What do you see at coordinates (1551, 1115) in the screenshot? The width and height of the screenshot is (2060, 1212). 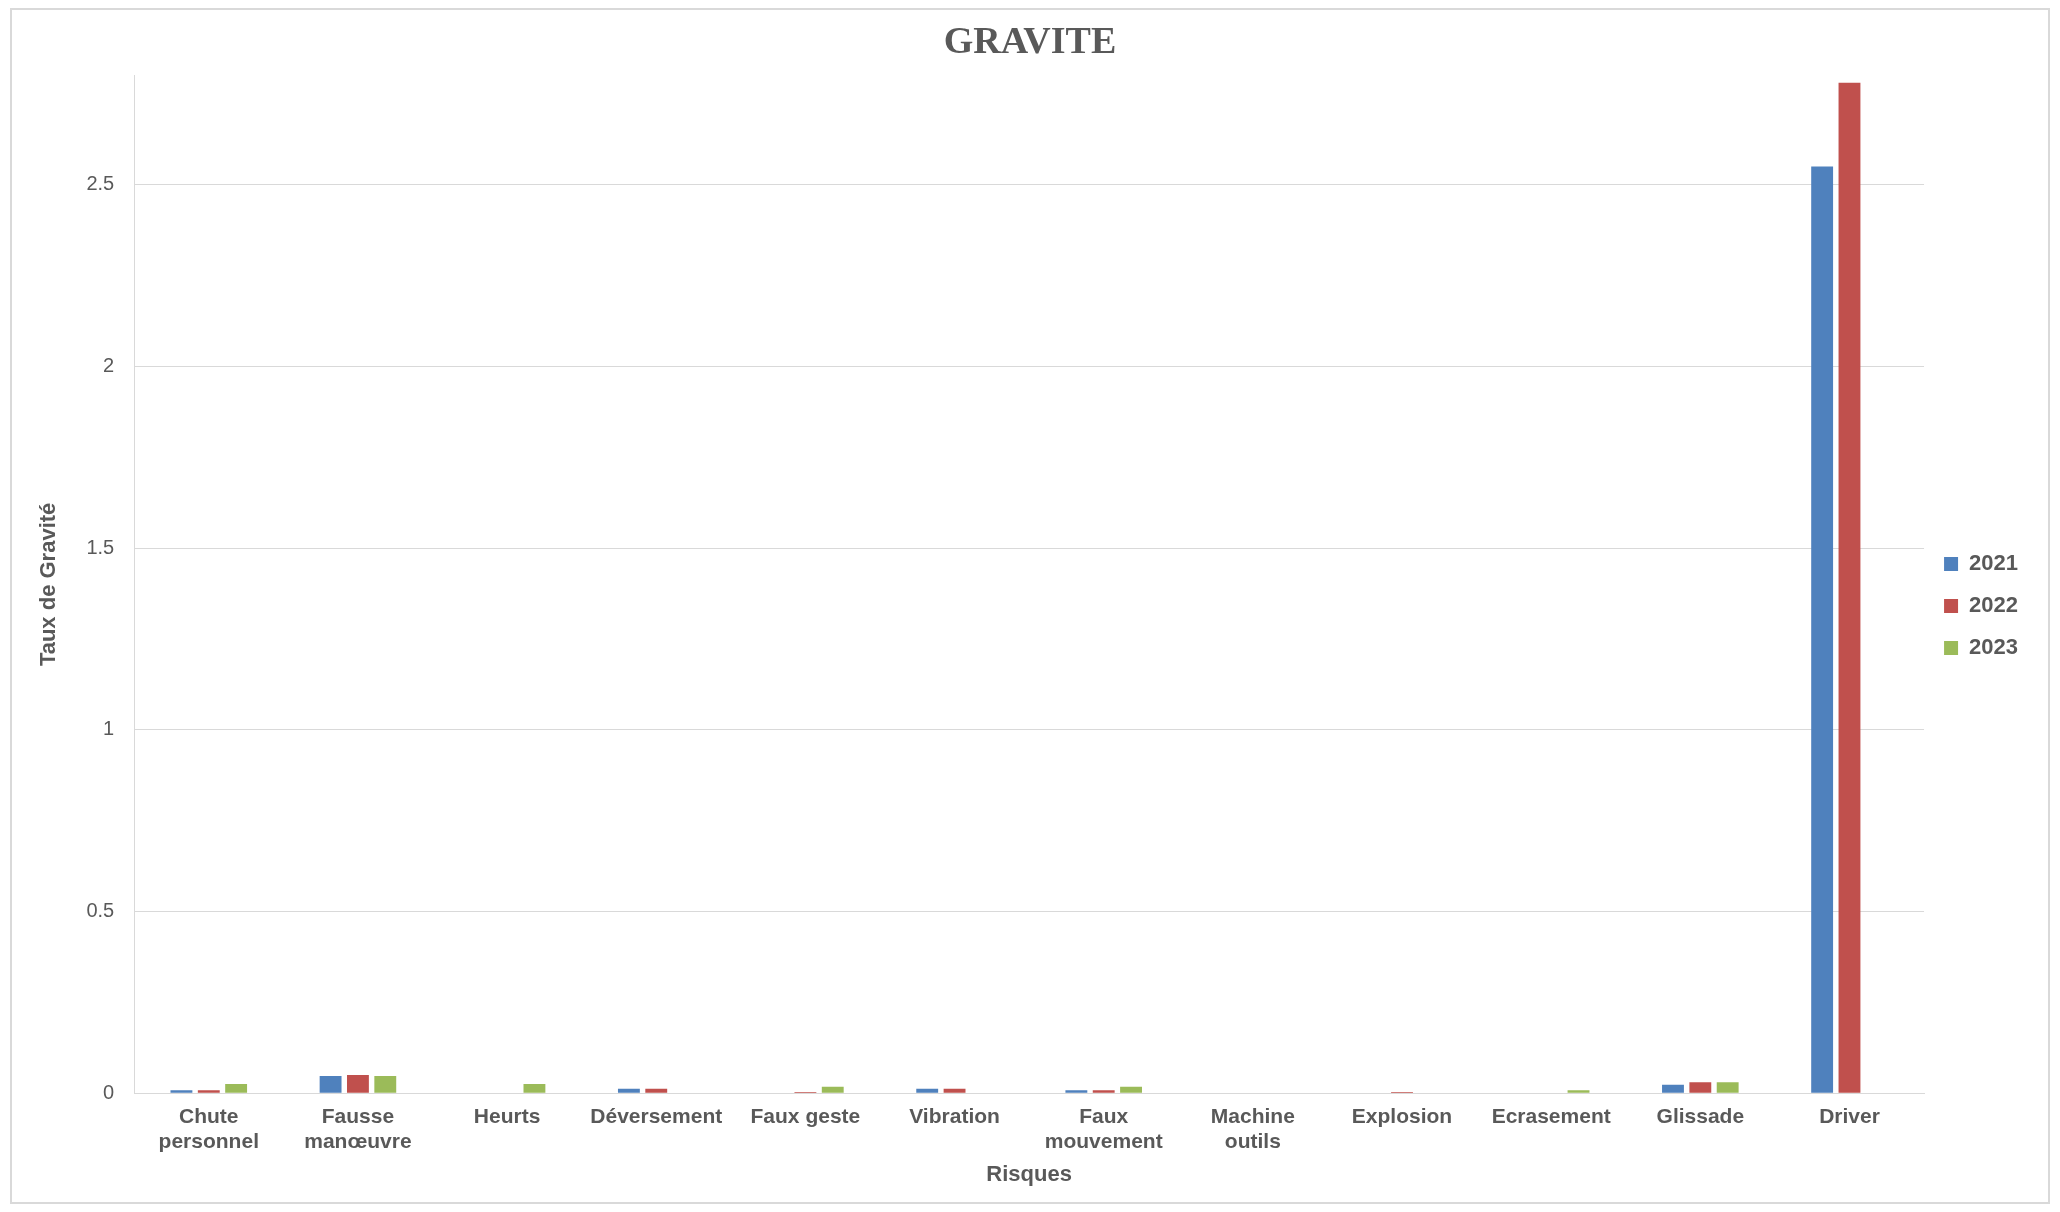 I see `x-tick-label: Ecrasement` at bounding box center [1551, 1115].